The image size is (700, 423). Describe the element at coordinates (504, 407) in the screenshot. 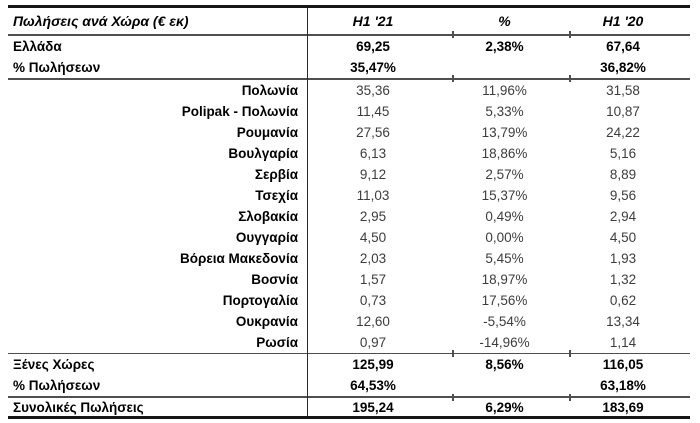

I see `cell-pct: 6,29%` at that location.